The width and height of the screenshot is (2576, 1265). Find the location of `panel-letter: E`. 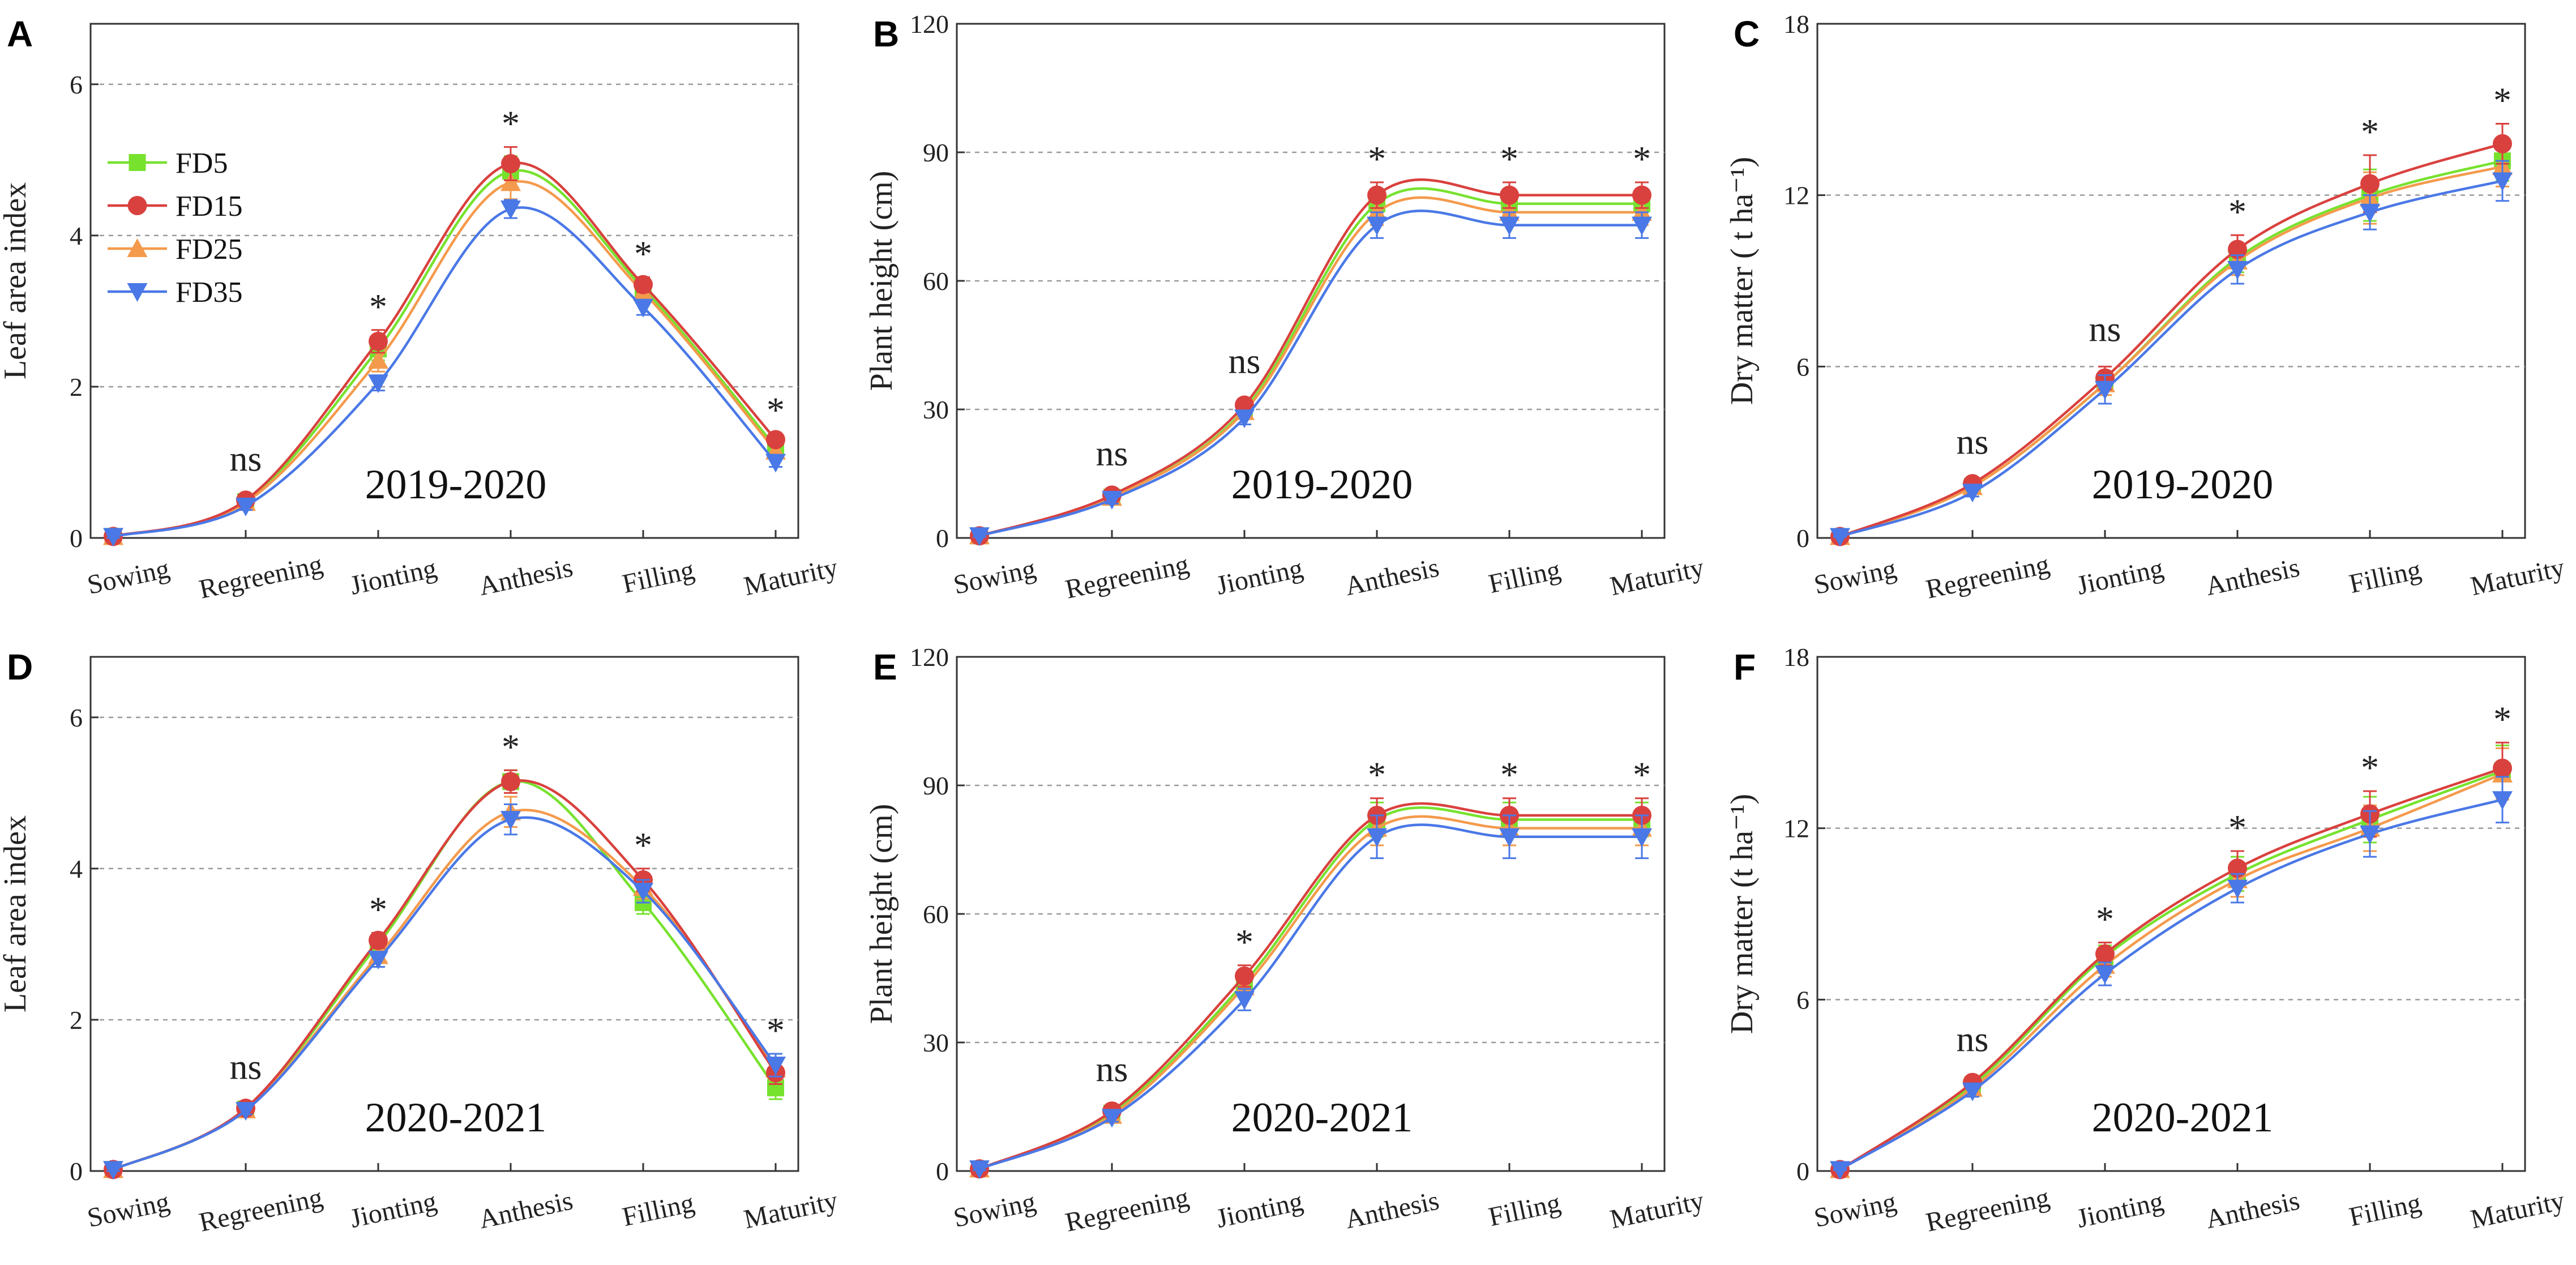

panel-letter: E is located at coordinates (885, 667).